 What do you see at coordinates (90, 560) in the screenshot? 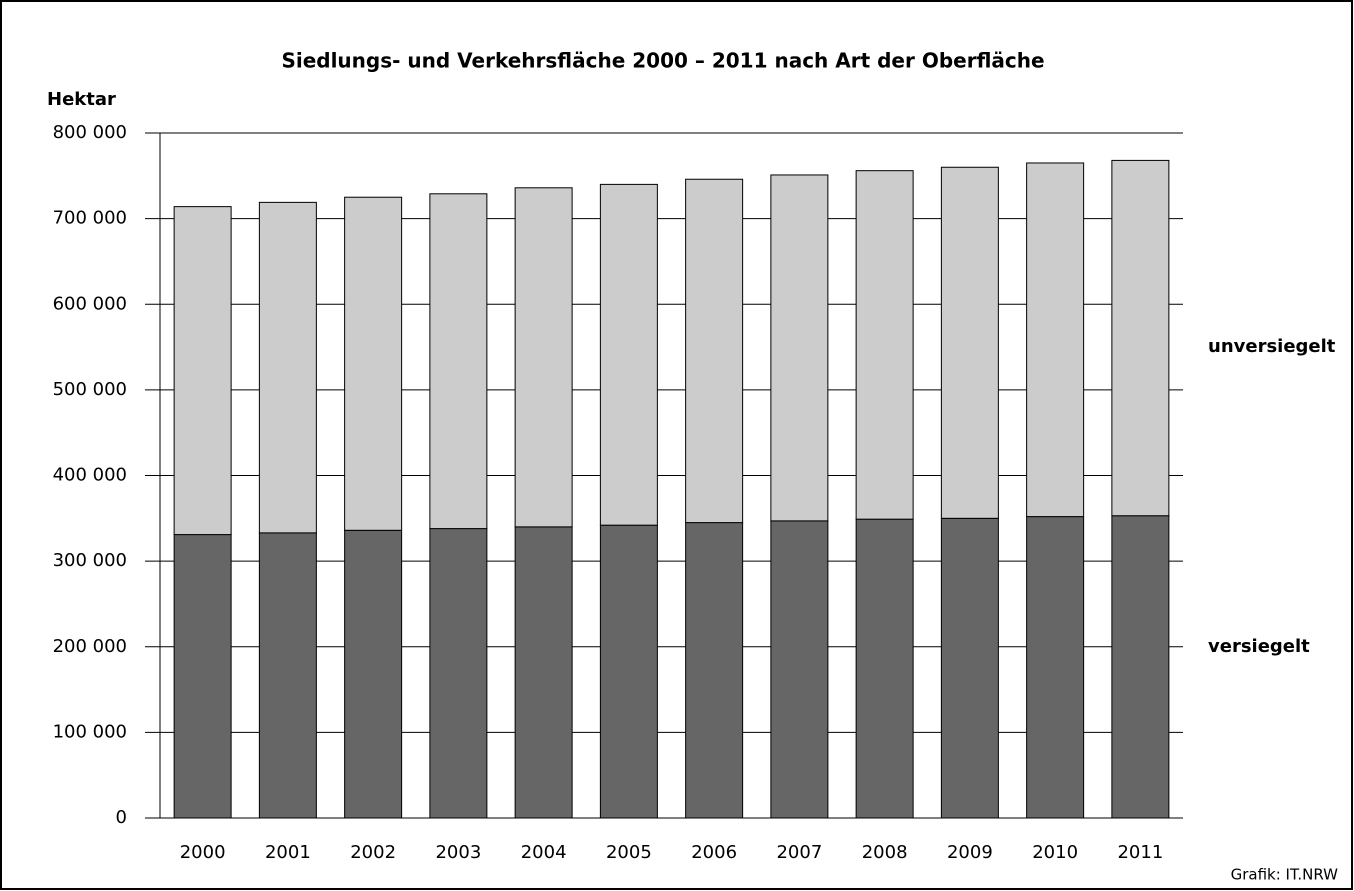
I see `y-tick-label: 300 000` at bounding box center [90, 560].